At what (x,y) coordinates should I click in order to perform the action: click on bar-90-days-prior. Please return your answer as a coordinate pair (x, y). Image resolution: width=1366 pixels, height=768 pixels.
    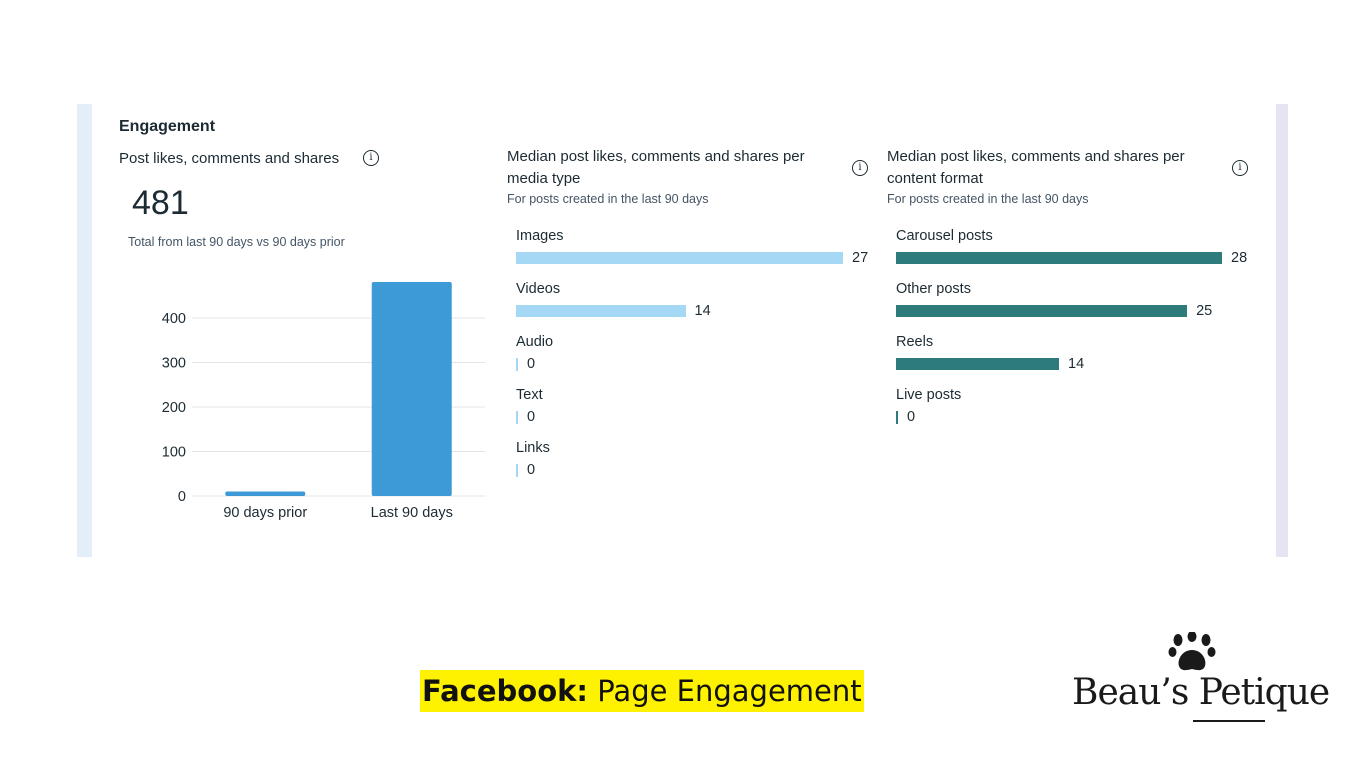
    Looking at the image, I should click on (265, 493).